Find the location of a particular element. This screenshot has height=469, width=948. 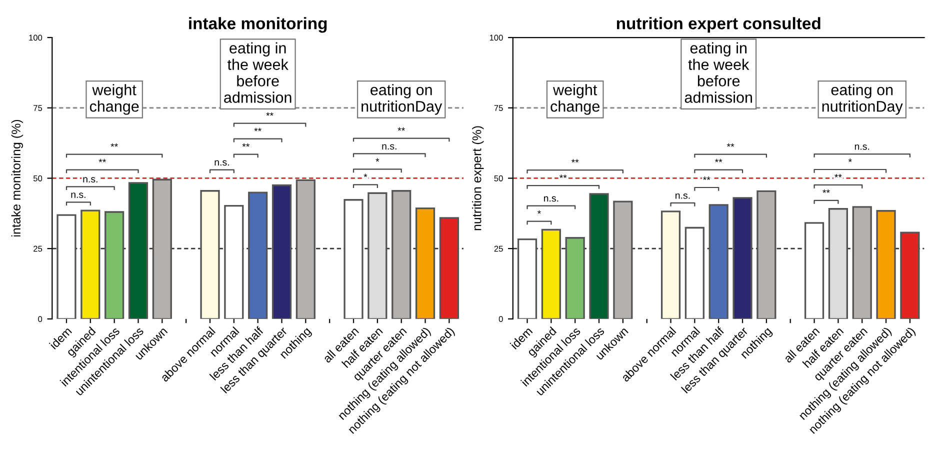

chart-title: nutrition expert consulted is located at coordinates (718, 25).